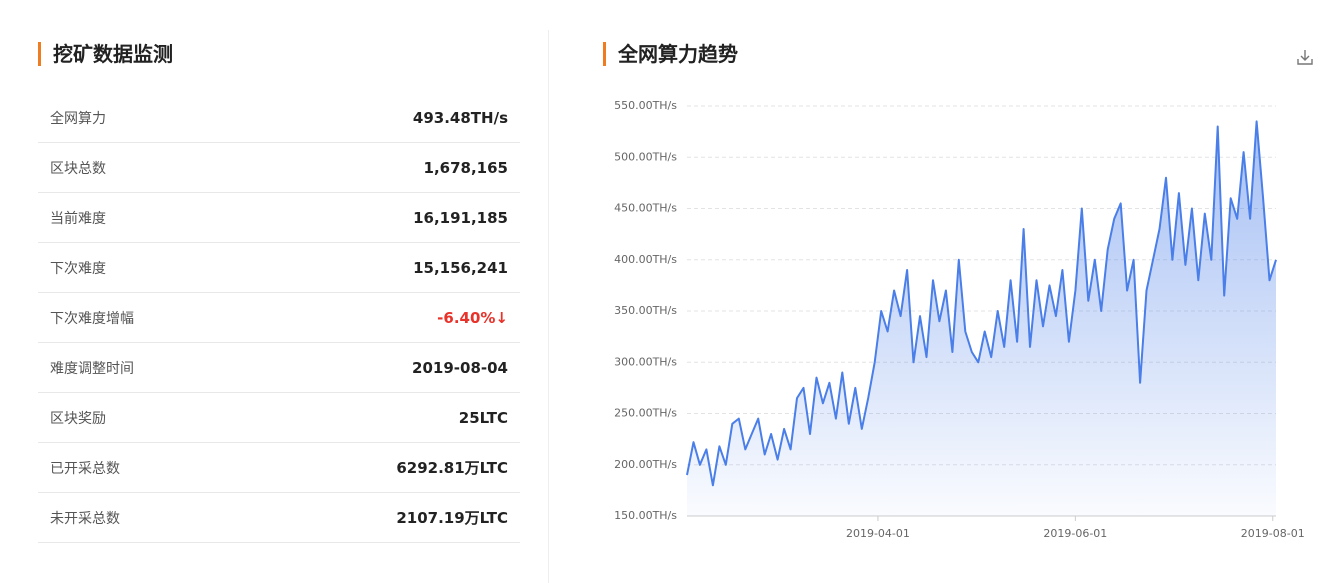 Image resolution: width=1325 pixels, height=583 pixels. Describe the element at coordinates (465, 167) in the screenshot. I see `stat-value: 1,678,165` at that location.